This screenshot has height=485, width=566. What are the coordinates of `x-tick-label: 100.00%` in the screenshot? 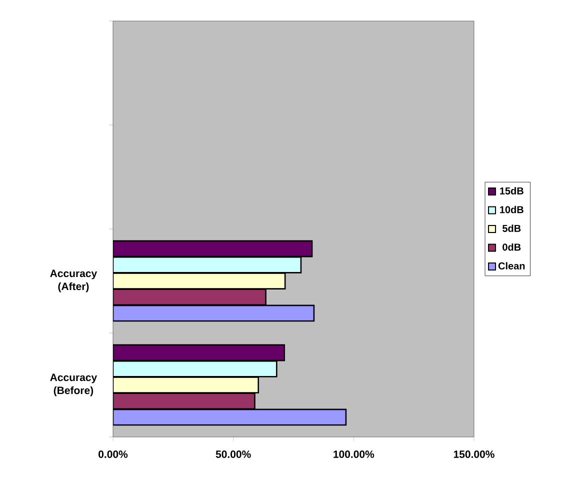 It's located at (354, 454).